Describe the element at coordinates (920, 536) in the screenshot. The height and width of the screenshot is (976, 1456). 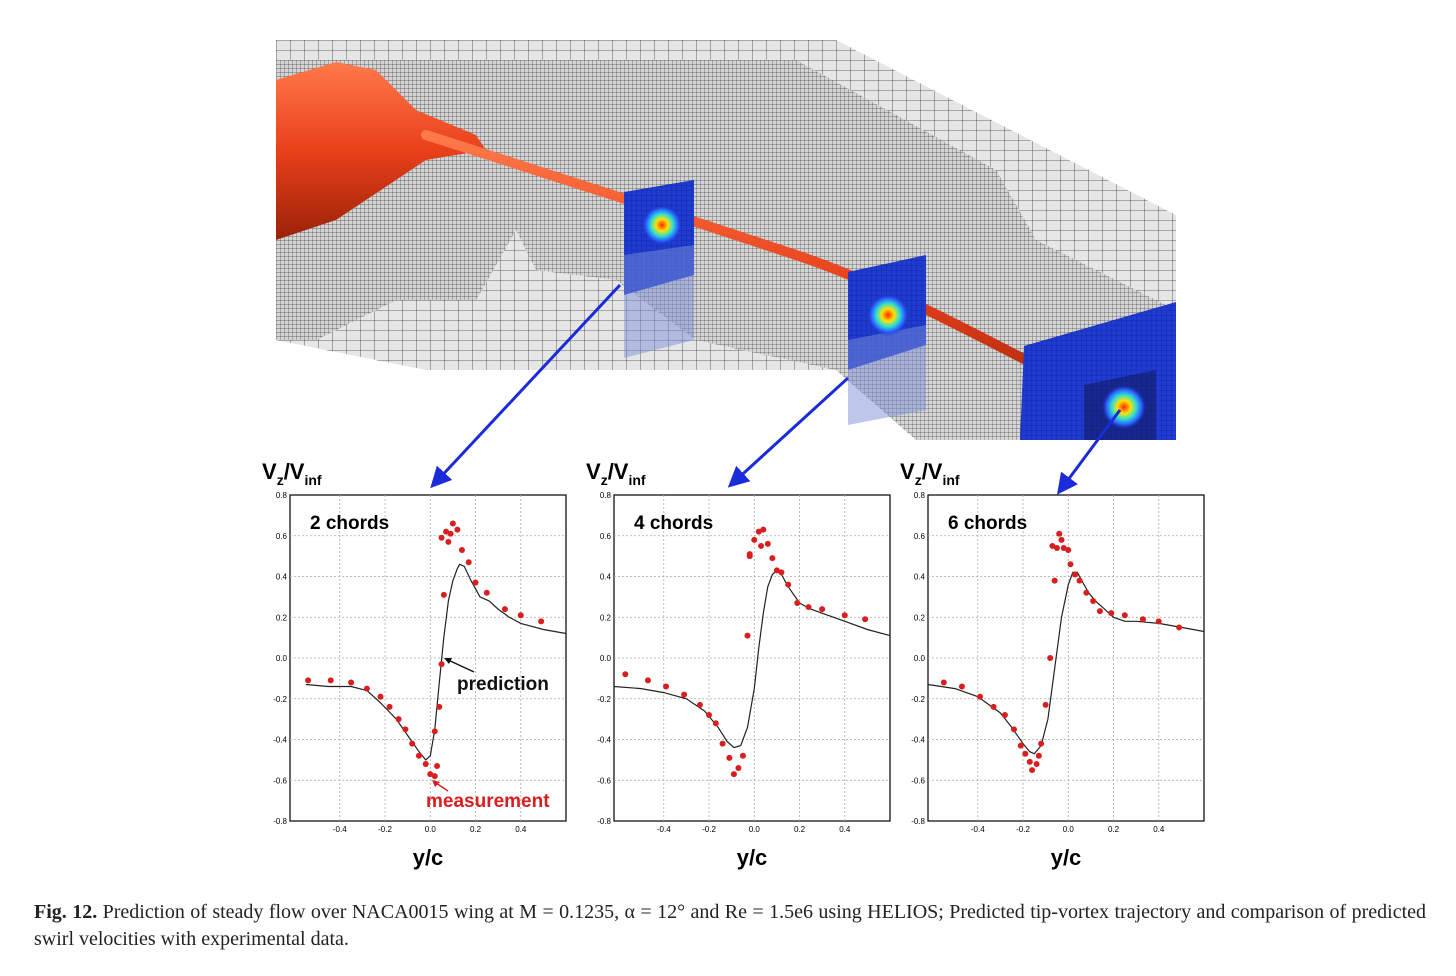
I see `y-tick-label: 0.6` at that location.